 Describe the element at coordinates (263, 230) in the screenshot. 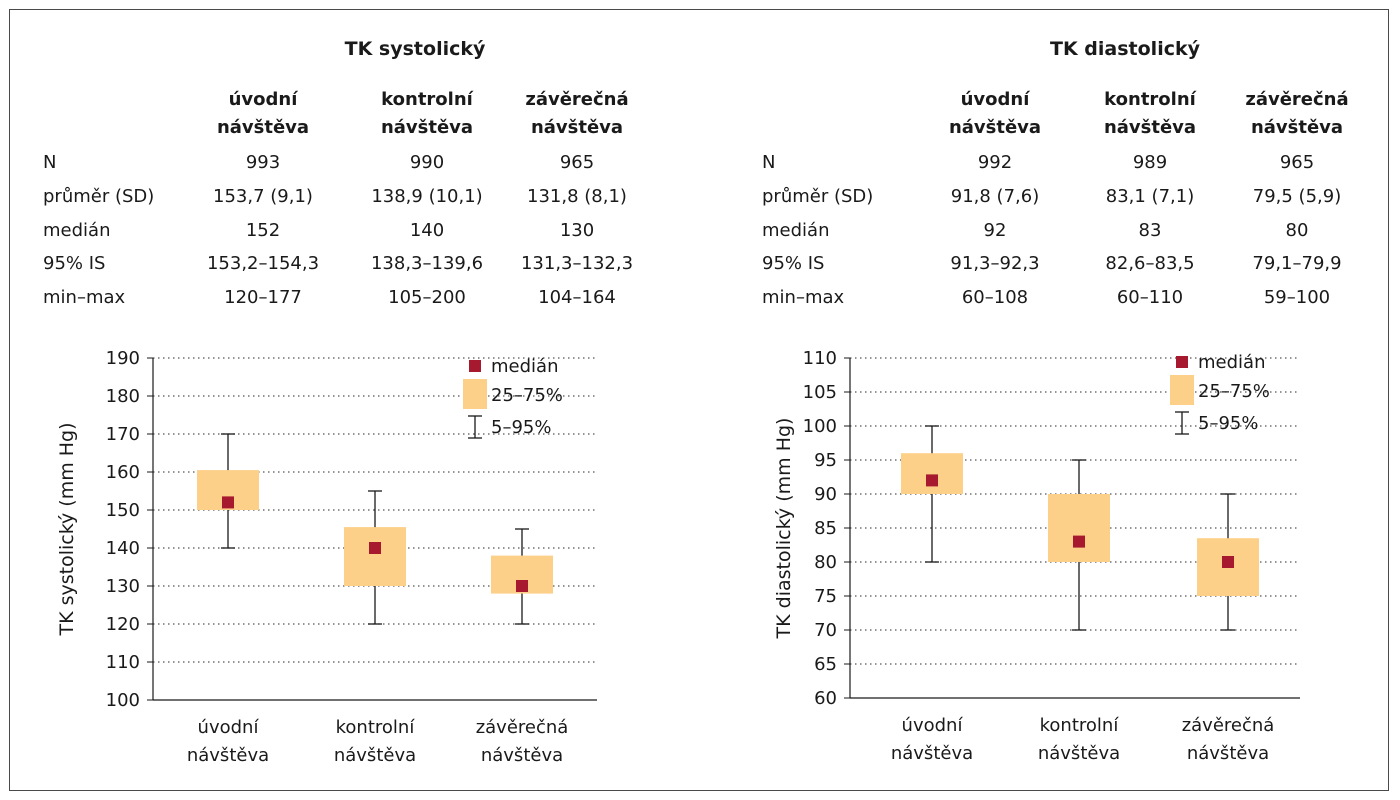

I see `table-cell: 152` at that location.